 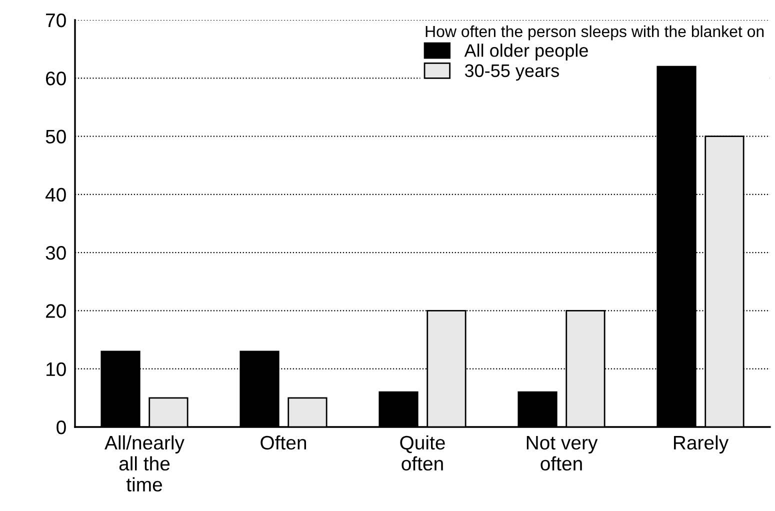 What do you see at coordinates (511, 72) in the screenshot?
I see `legend-label: 30-55 years` at bounding box center [511, 72].